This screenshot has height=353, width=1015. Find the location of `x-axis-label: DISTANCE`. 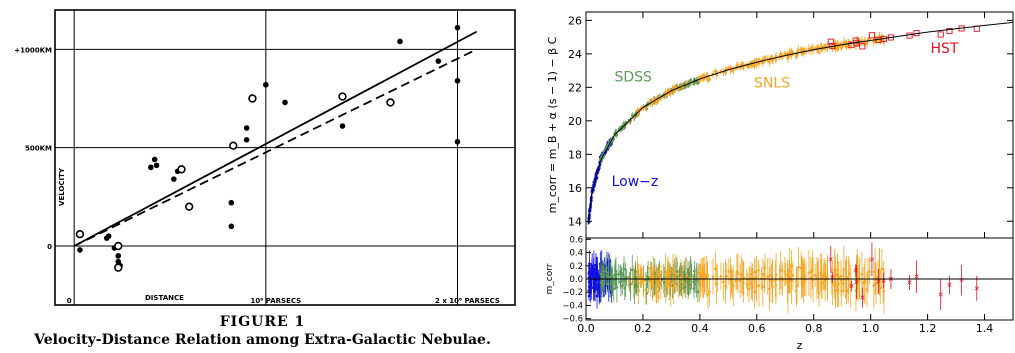

x-axis-label: DISTANCE is located at coordinates (164, 298).